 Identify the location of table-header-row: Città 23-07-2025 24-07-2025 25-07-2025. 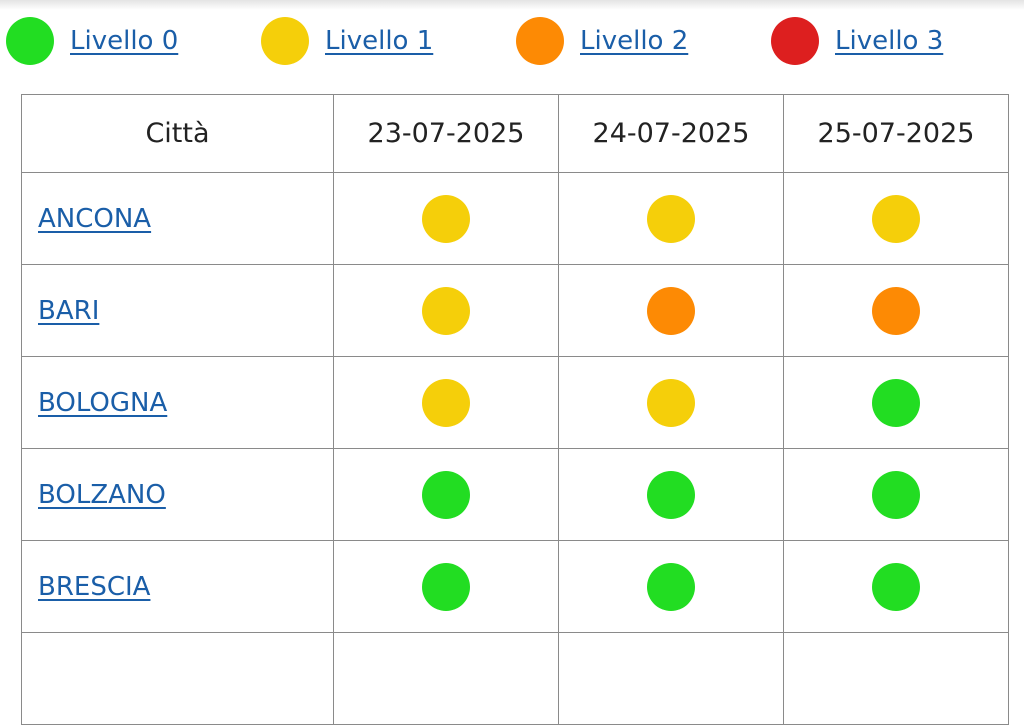
(515, 133).